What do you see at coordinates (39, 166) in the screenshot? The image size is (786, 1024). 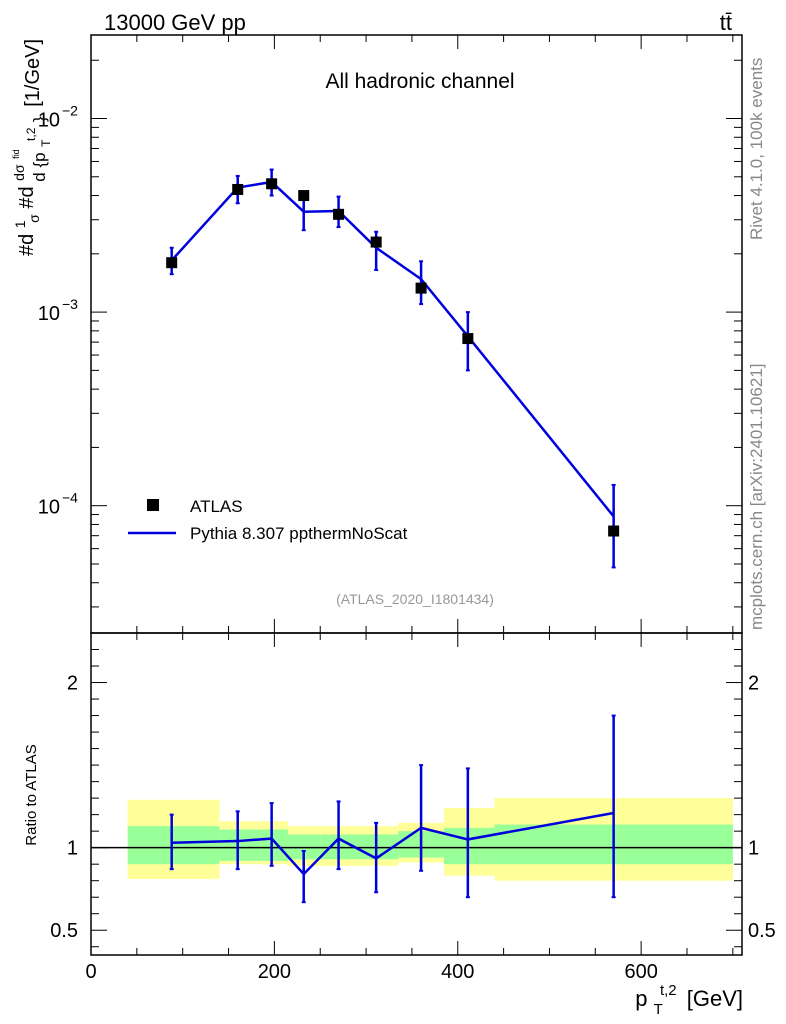 I see `ylabel-frac2-den: d {p` at bounding box center [39, 166].